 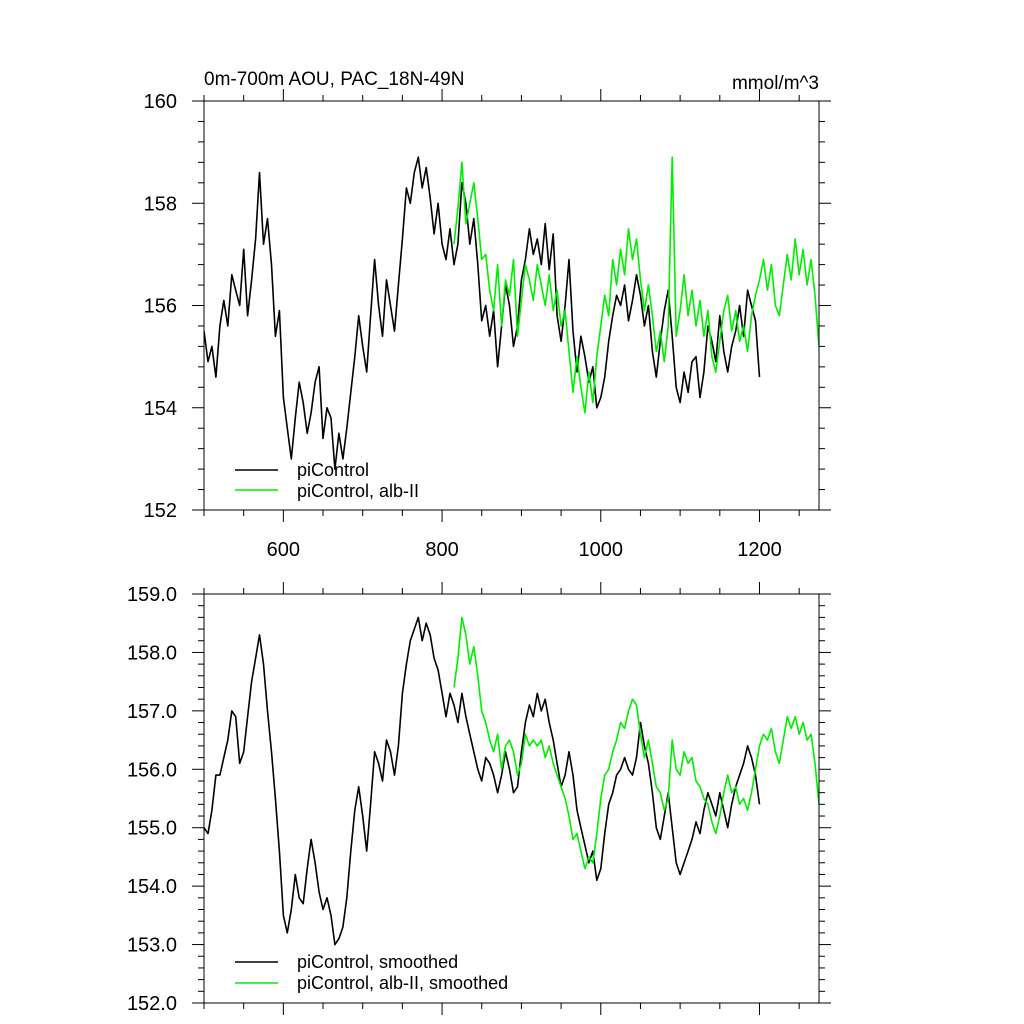 What do you see at coordinates (334, 79) in the screenshot?
I see `top-plot-title: 0m-700m AOU, PAC_18N-49N` at bounding box center [334, 79].